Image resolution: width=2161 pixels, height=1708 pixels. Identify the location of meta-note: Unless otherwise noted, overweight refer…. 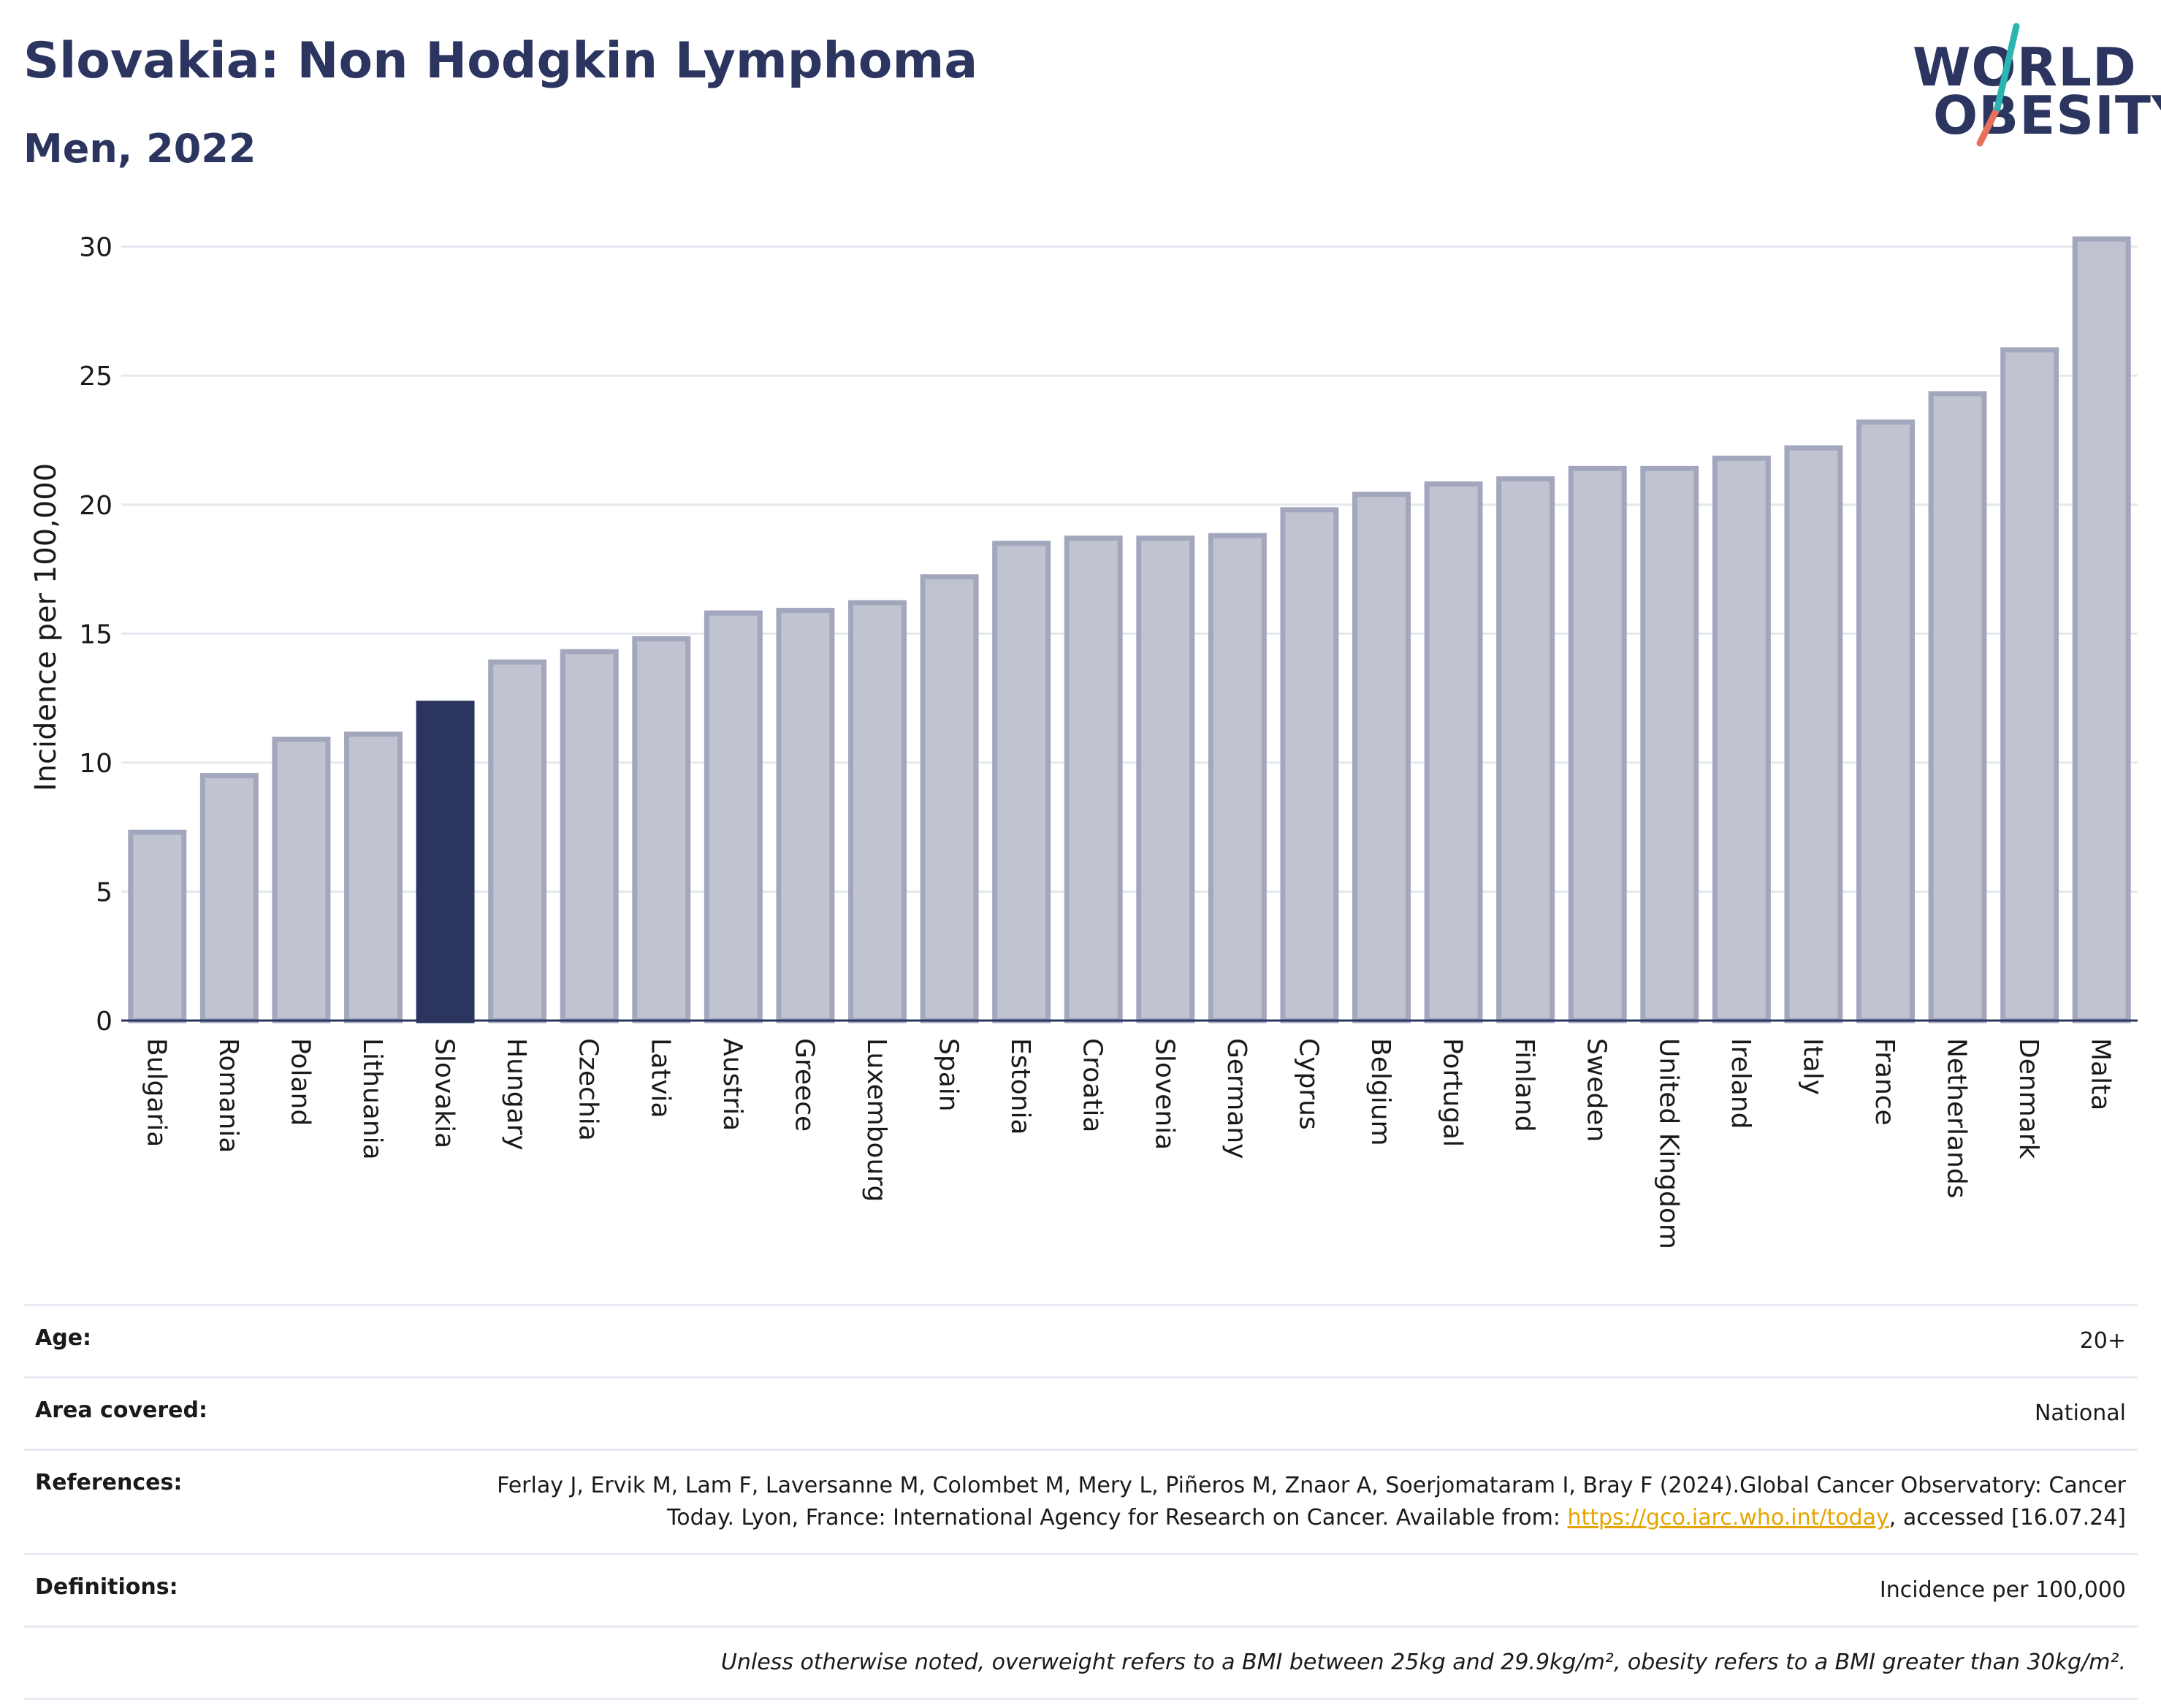
(1423, 1662).